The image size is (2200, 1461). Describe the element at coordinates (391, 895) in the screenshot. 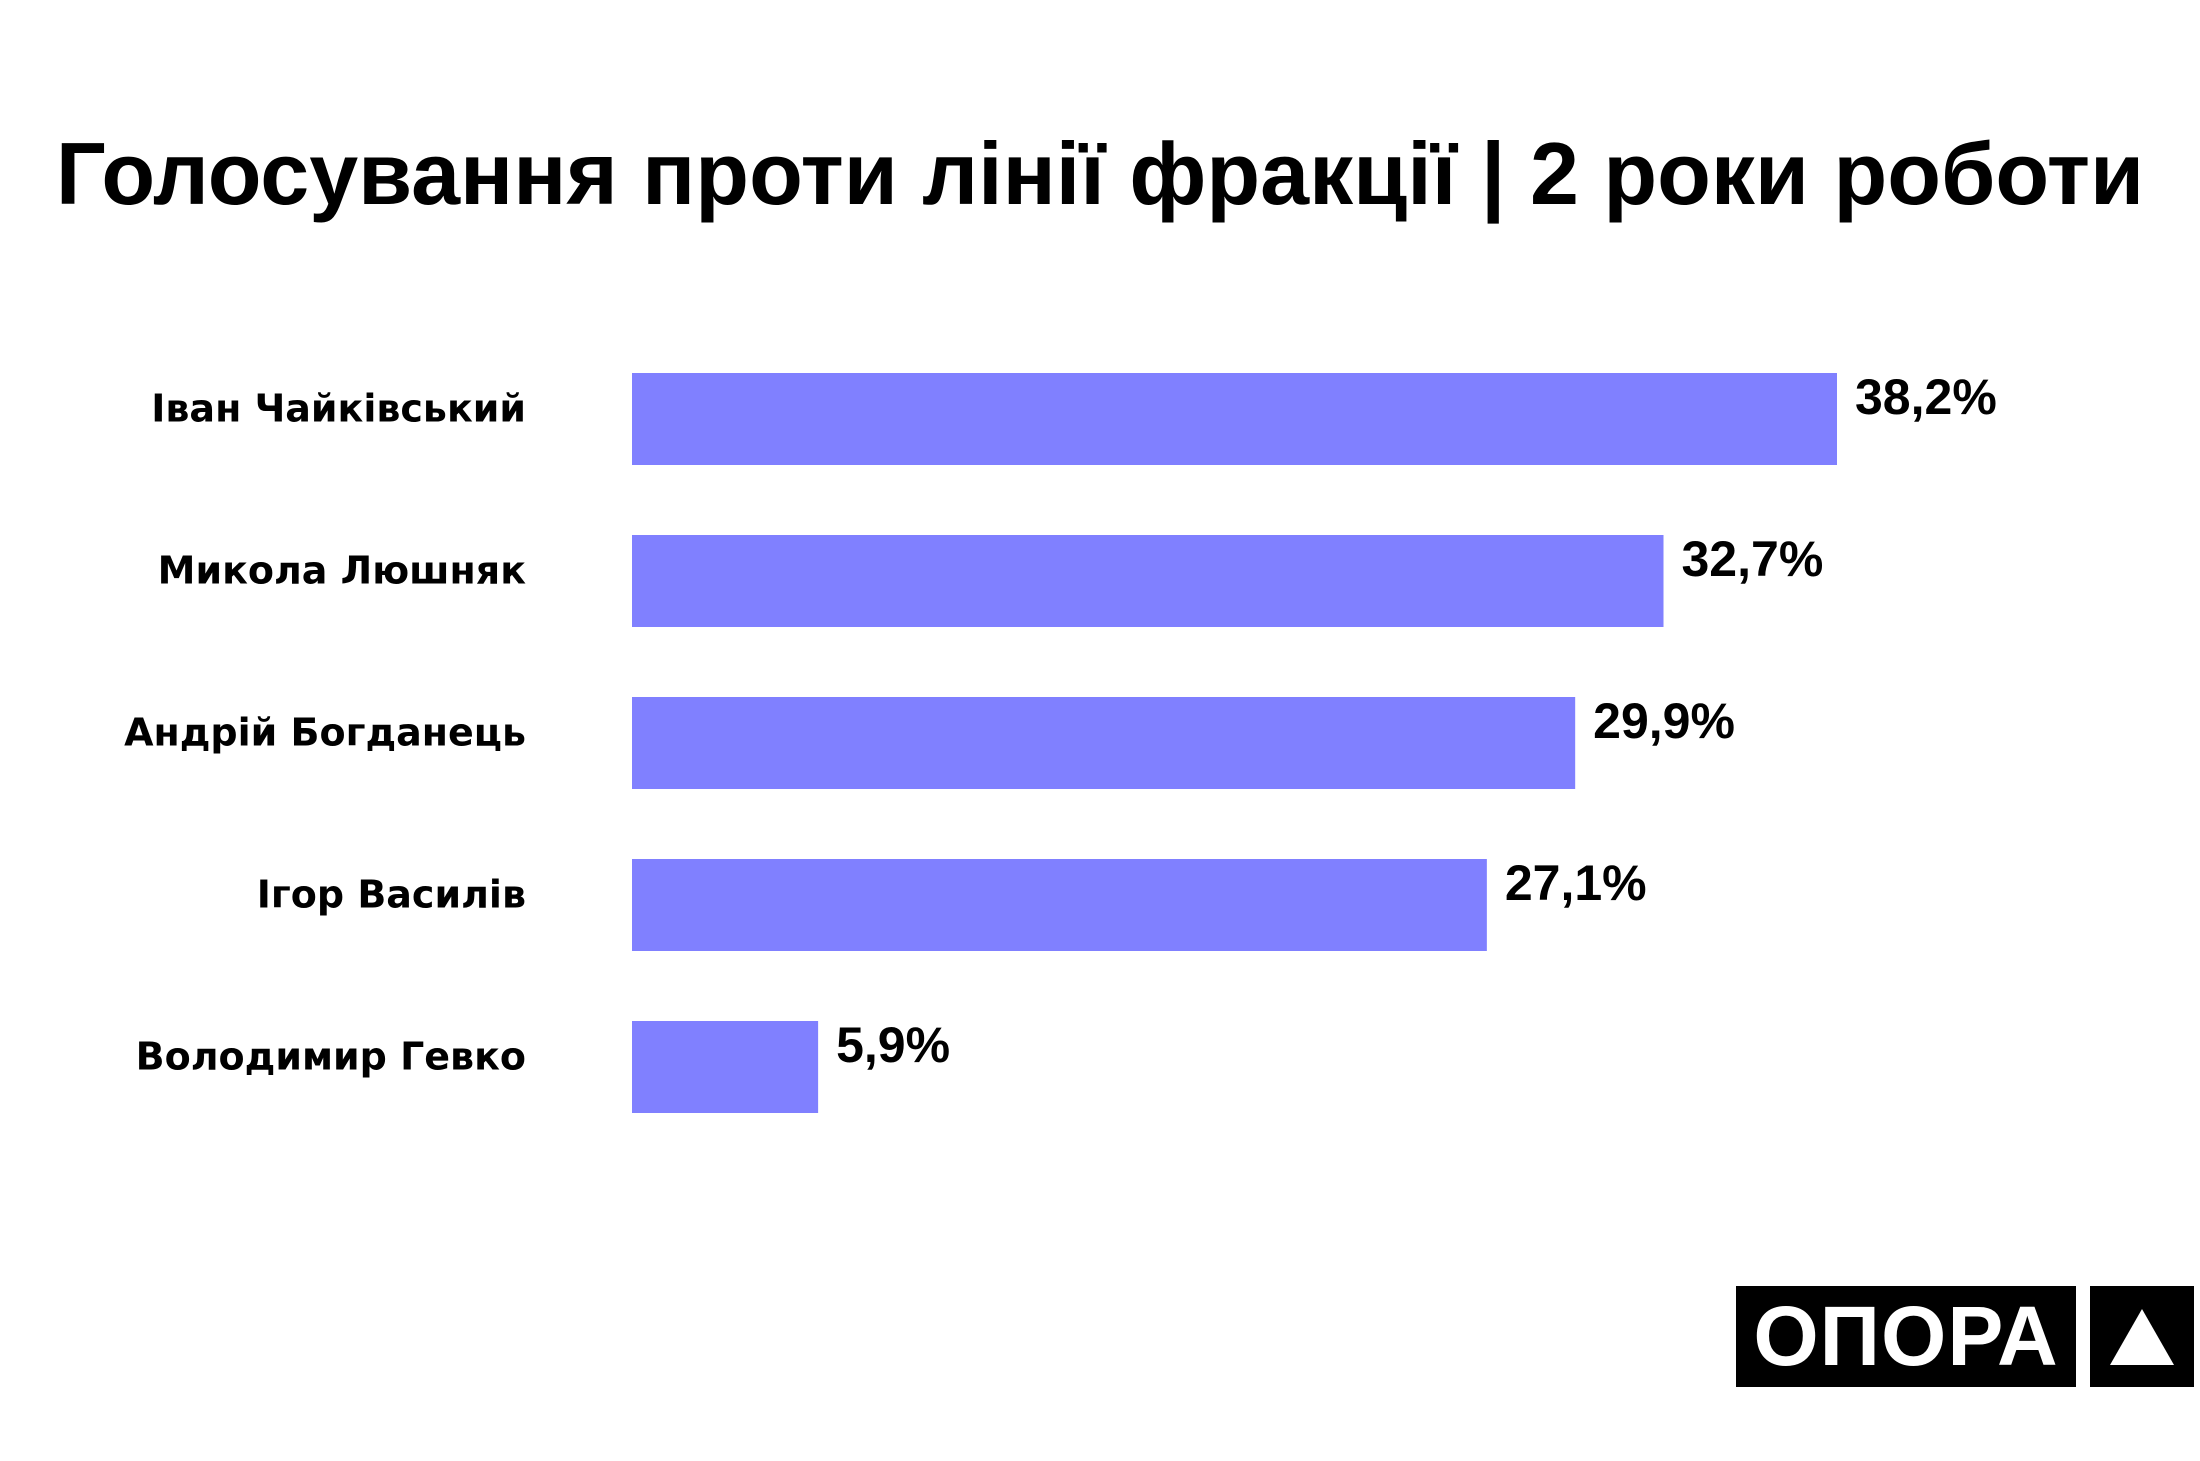

I see `category-label: Ігор Василів` at that location.